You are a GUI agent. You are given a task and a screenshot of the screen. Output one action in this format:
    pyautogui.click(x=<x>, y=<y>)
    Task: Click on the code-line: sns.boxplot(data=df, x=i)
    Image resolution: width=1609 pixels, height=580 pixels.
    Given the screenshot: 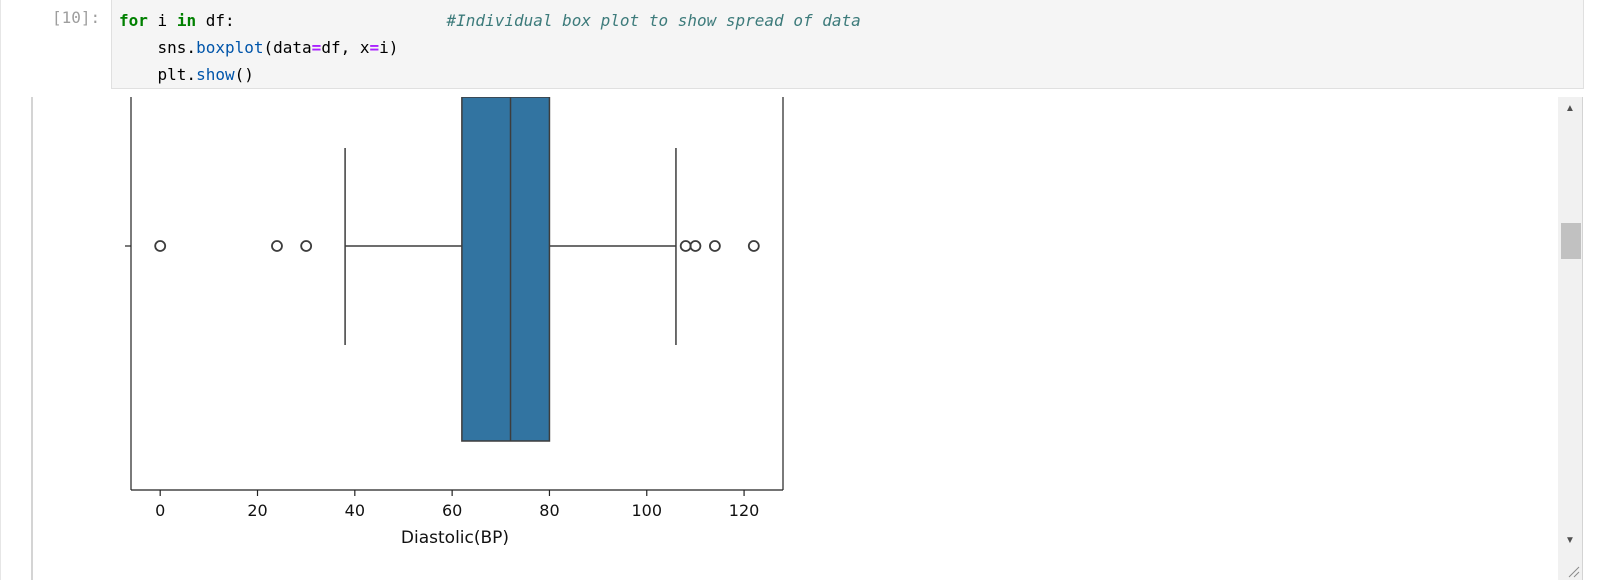 What is the action you would take?
    pyautogui.click(x=259, y=47)
    